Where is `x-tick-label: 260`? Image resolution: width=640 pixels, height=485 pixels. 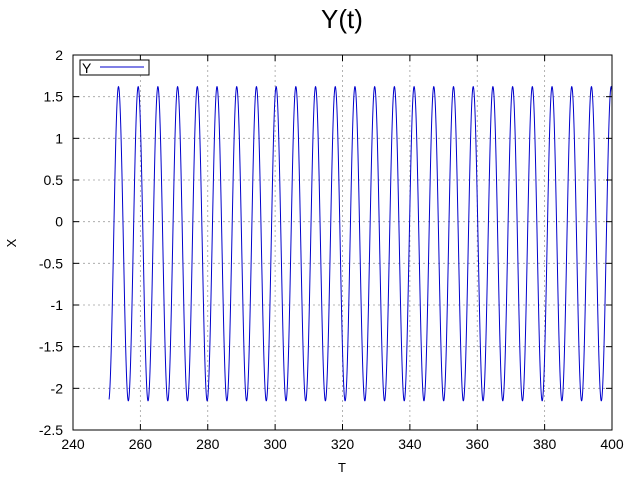
x-tick-label: 260 is located at coordinates (141, 444).